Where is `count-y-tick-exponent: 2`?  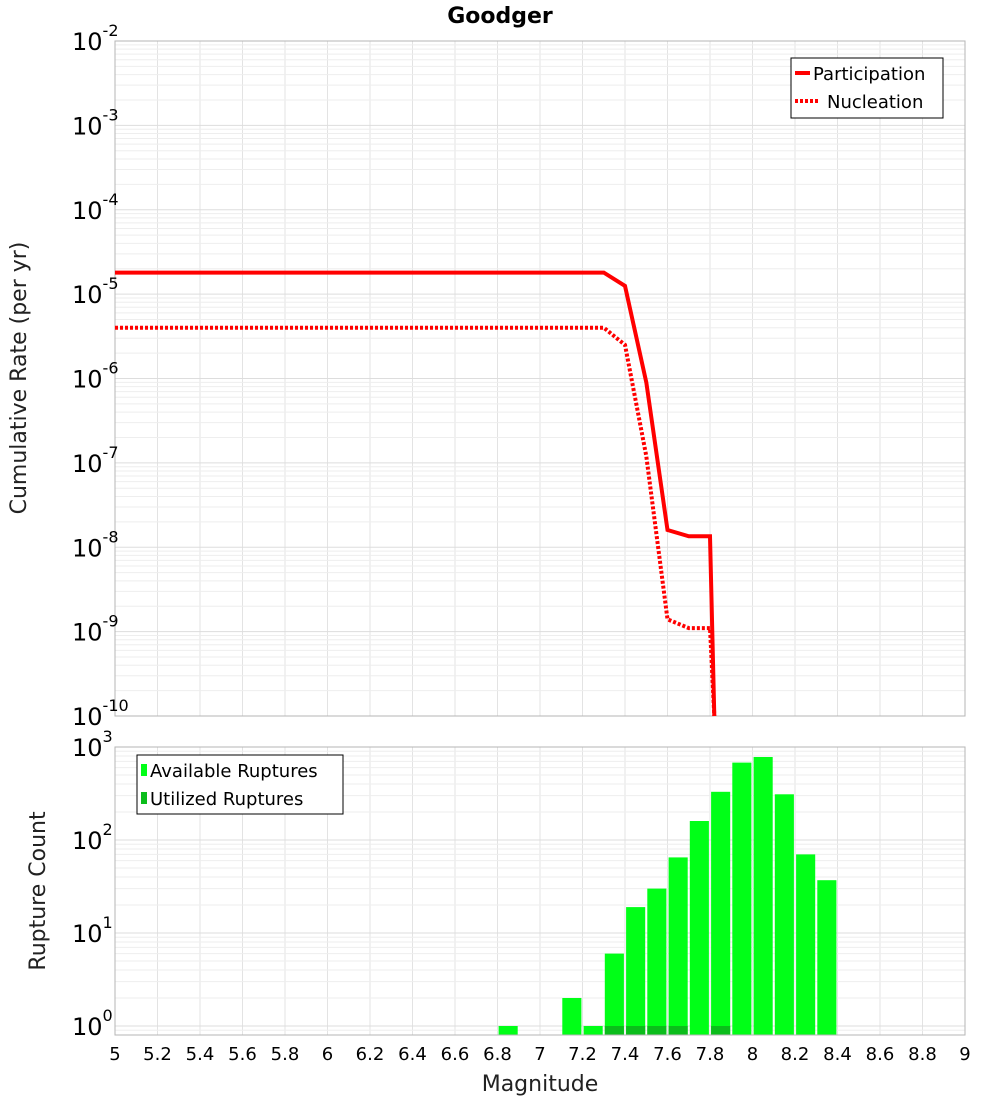 count-y-tick-exponent: 2 is located at coordinates (108, 829).